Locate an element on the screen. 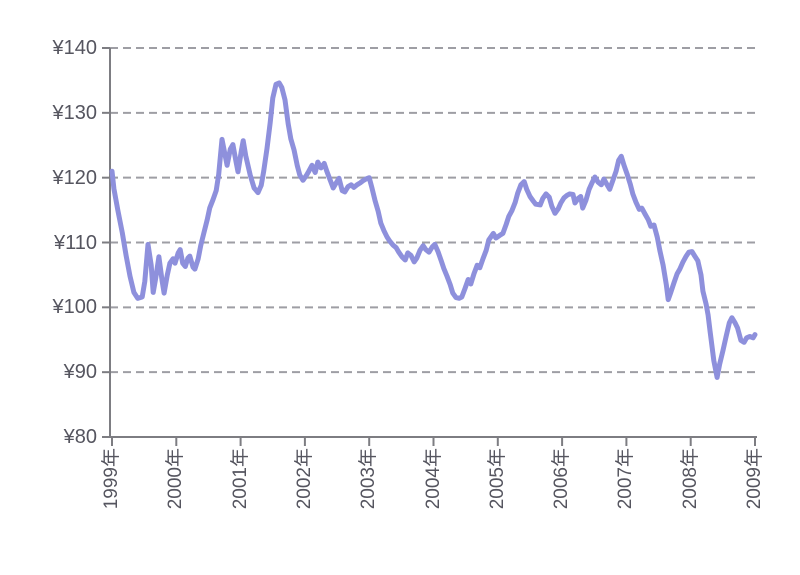  y-axis-label: ¥130 is located at coordinates (75, 113).